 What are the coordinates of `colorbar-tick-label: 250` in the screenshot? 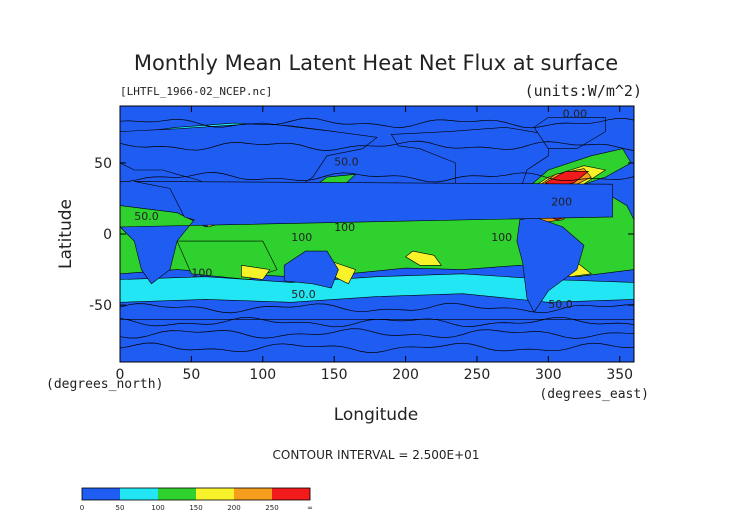 It's located at (271, 508).